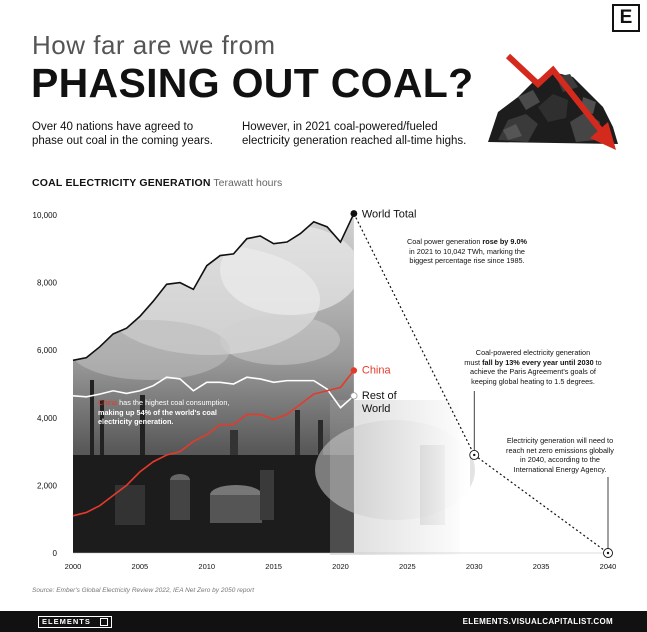  What do you see at coordinates (354, 213) in the screenshot?
I see `marker-world-total` at bounding box center [354, 213].